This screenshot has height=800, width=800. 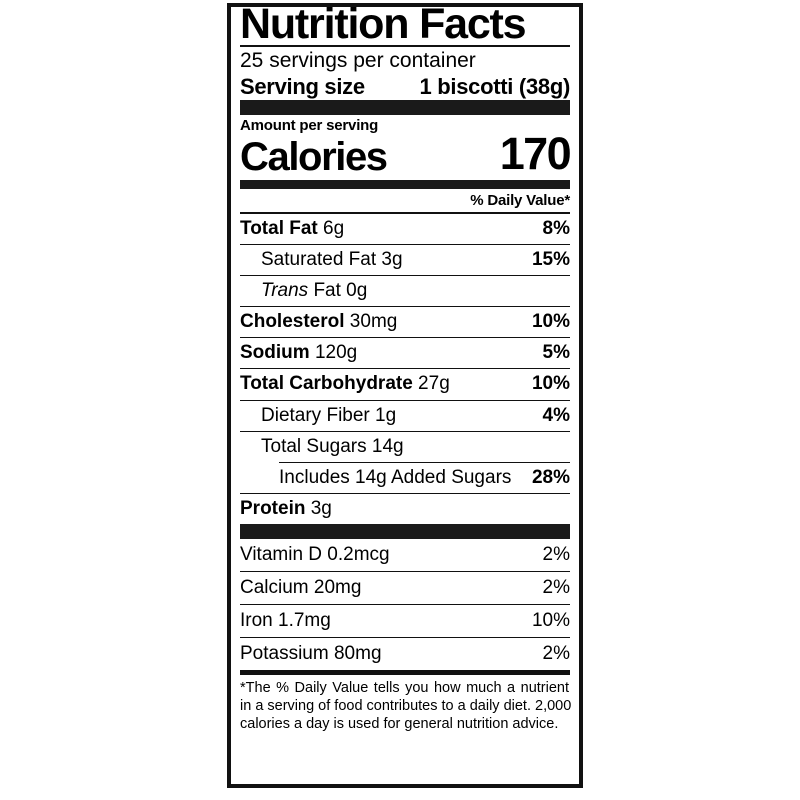 What do you see at coordinates (318, 508) in the screenshot?
I see `nutrient-name-rest: 3g` at bounding box center [318, 508].